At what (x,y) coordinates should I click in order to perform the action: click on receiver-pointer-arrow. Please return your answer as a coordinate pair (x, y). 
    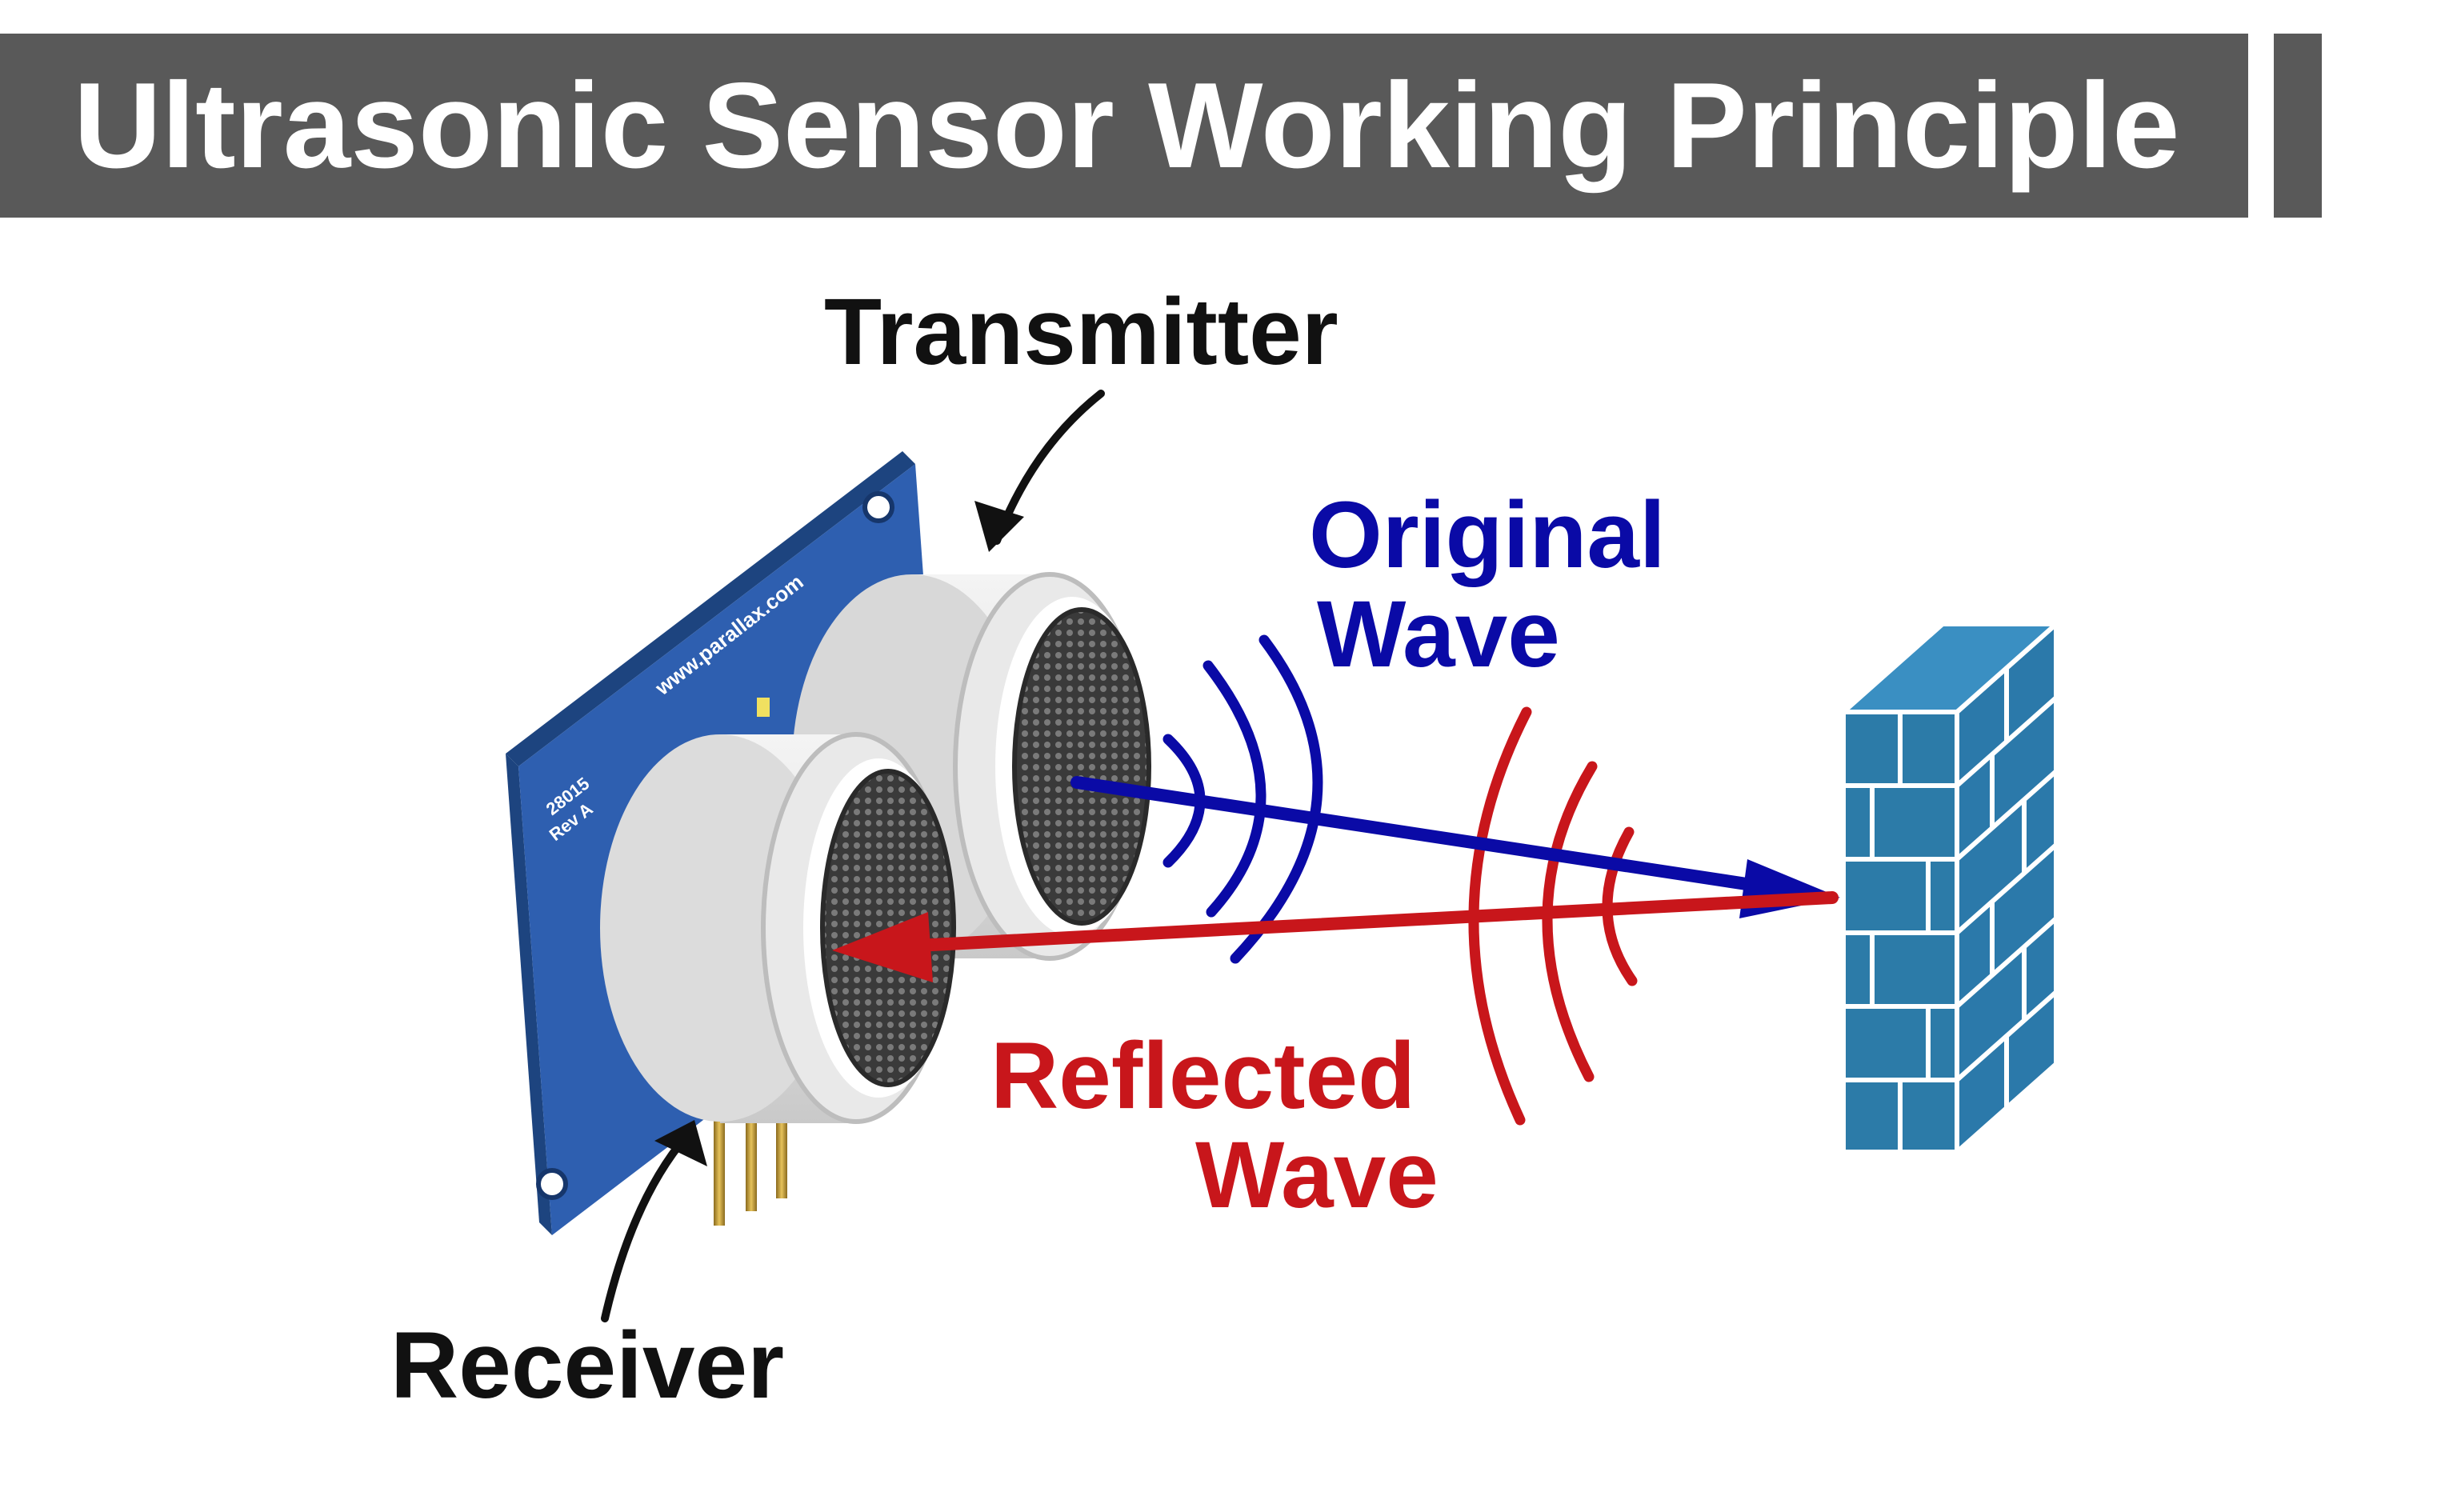
    Looking at the image, I should click on (654, 1221).